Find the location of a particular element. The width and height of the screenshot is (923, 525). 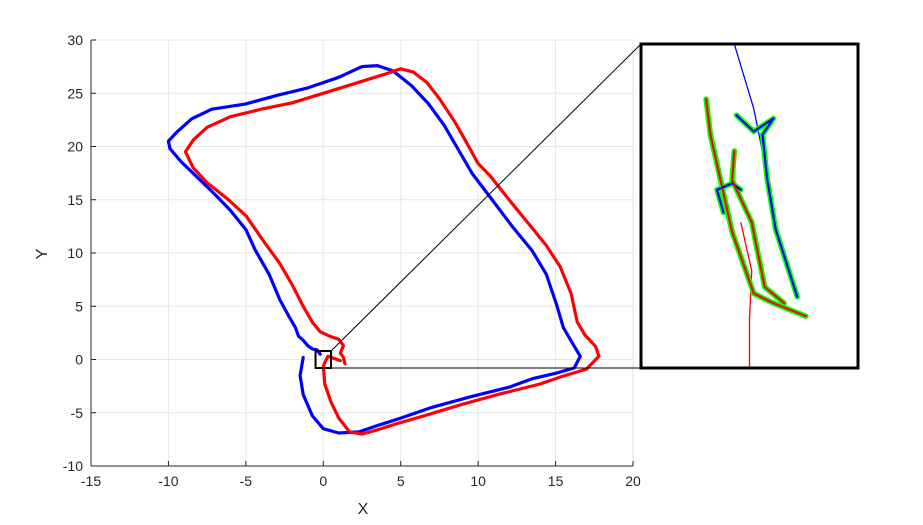

x-tick-label: -15 is located at coordinates (91, 481).